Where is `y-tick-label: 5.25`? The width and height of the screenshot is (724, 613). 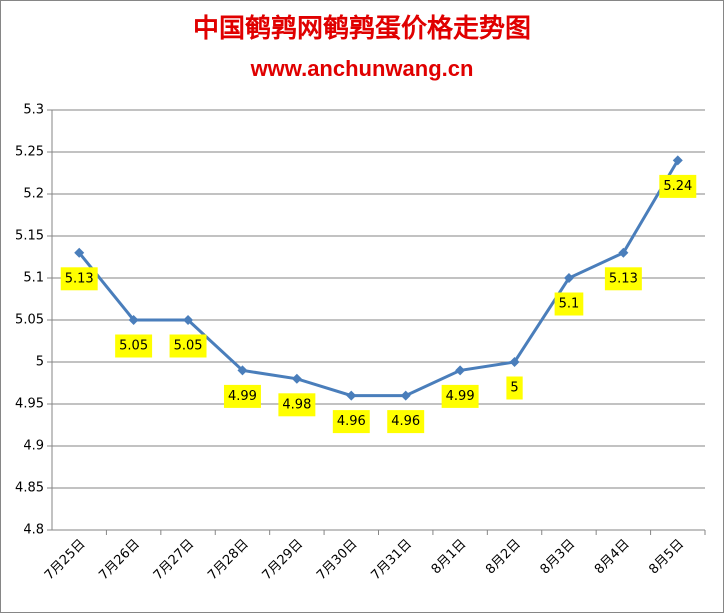 y-tick-label: 5.25 is located at coordinates (29, 152).